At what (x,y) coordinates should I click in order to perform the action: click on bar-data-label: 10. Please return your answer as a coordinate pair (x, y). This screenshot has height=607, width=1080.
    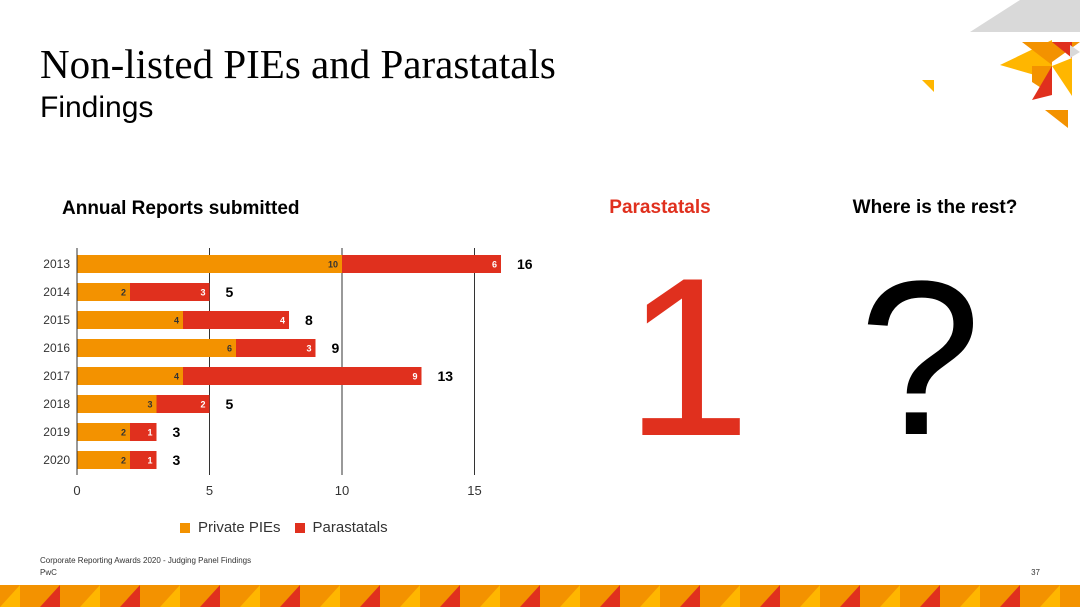
    Looking at the image, I should click on (333, 265).